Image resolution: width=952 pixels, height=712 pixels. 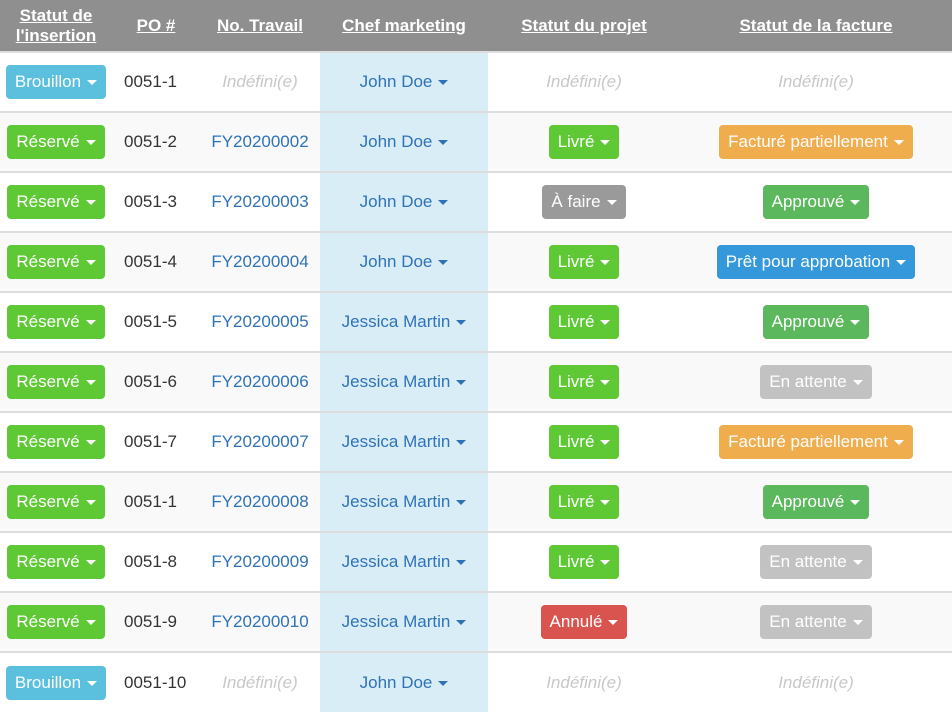 I want to click on invoice-status-dropdown: Prêt pour approbation, so click(x=816, y=262).